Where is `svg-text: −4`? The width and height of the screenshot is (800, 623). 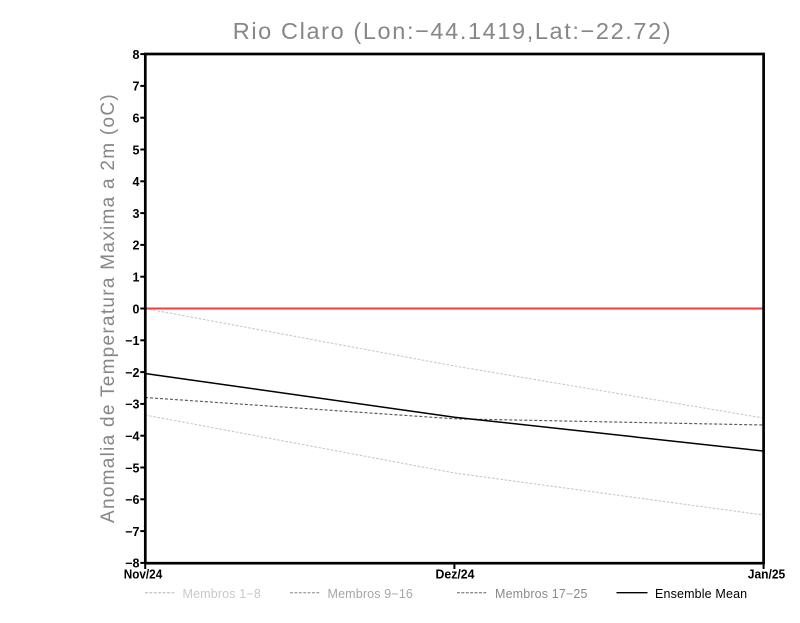 svg-text: −4 is located at coordinates (132, 437).